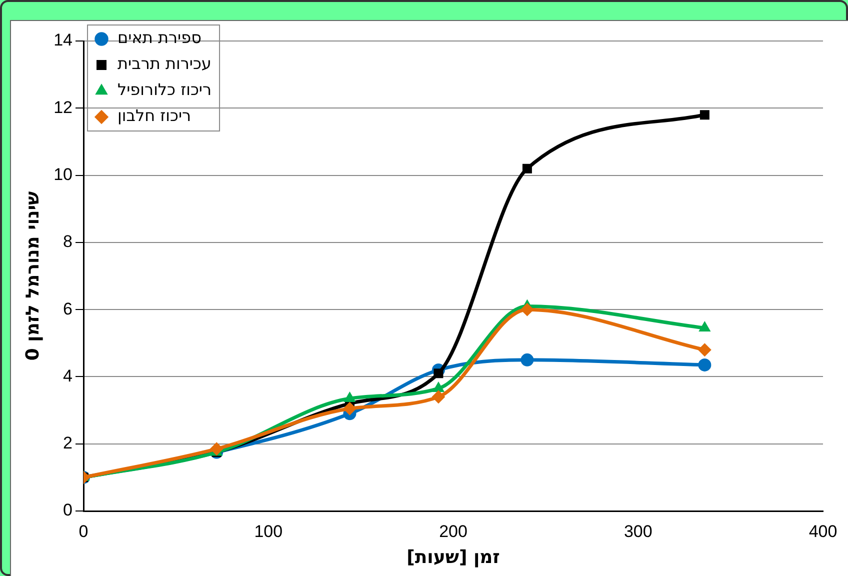 This screenshot has width=848, height=576. Describe the element at coordinates (268, 531) in the screenshot. I see `x-tick-label: 100` at that location.